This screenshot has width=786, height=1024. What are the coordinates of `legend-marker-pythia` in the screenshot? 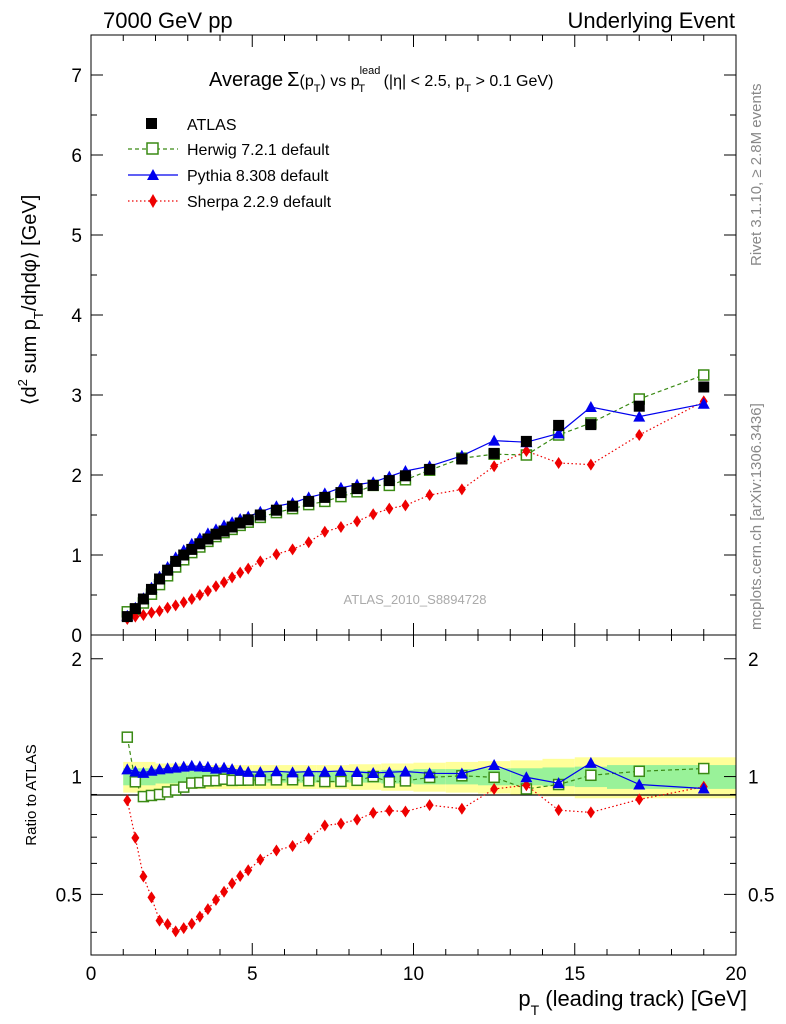 It's located at (153, 174).